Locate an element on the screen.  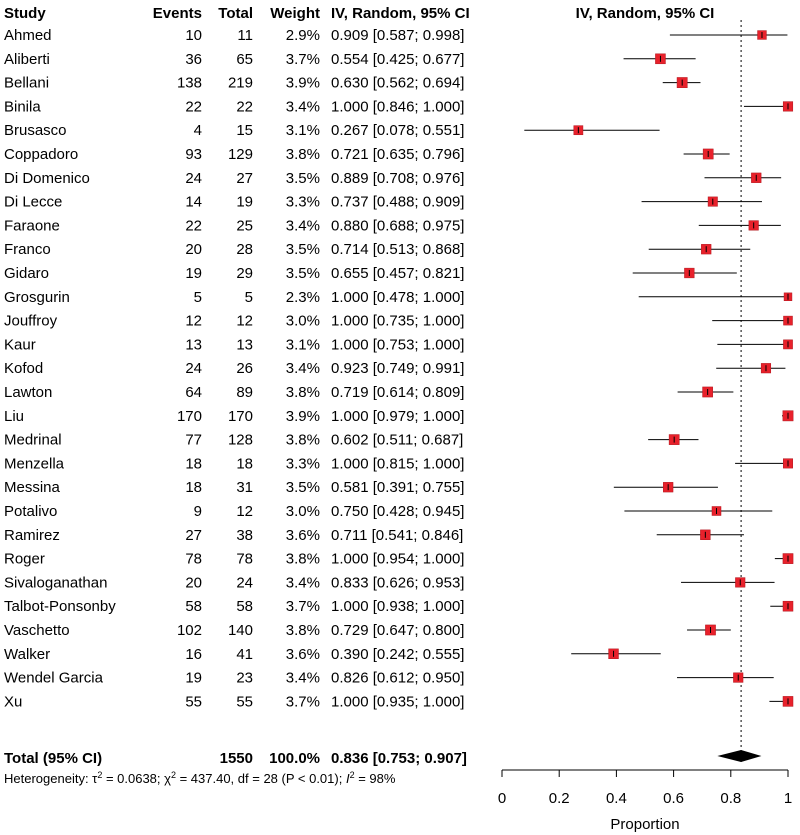
study-row: Franco 20 28 3.5% 0.714 [0.513; 0.868] is located at coordinates (377, 249).